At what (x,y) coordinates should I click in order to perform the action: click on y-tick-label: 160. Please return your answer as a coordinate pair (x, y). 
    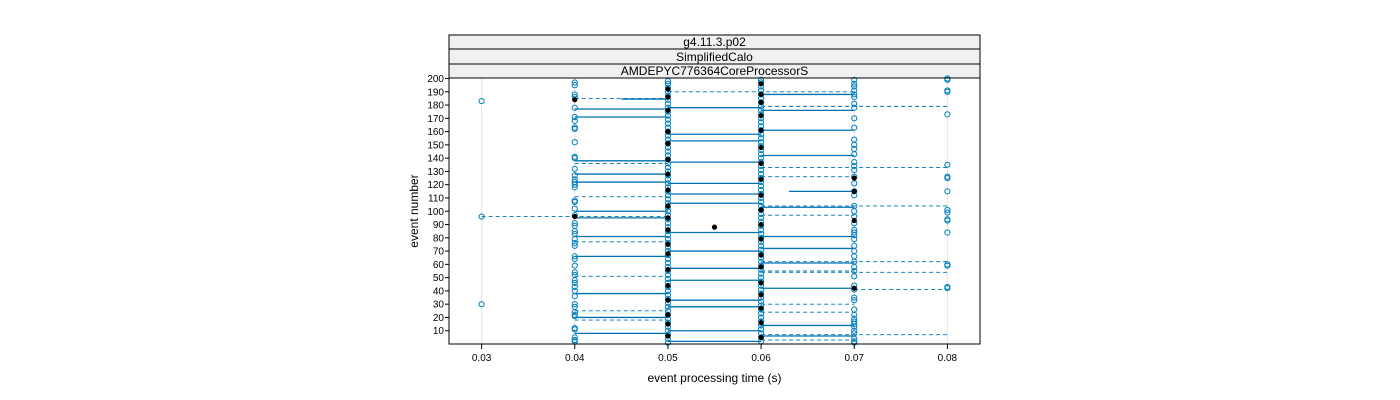
    Looking at the image, I should click on (435, 132).